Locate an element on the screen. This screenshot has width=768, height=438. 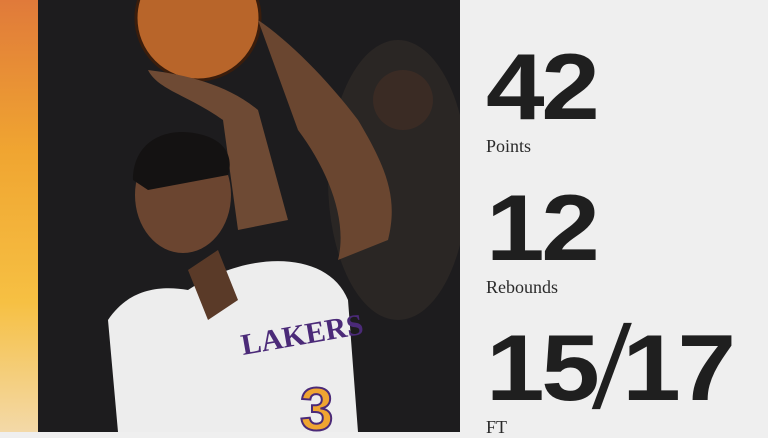
ft-attempted: 17 is located at coordinates (679, 367).